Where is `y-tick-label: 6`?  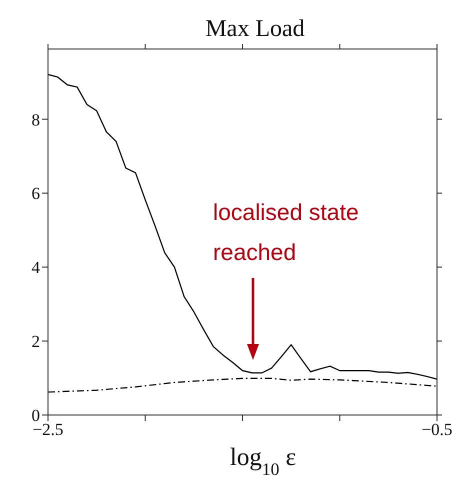
y-tick-label: 6 is located at coordinates (36, 194).